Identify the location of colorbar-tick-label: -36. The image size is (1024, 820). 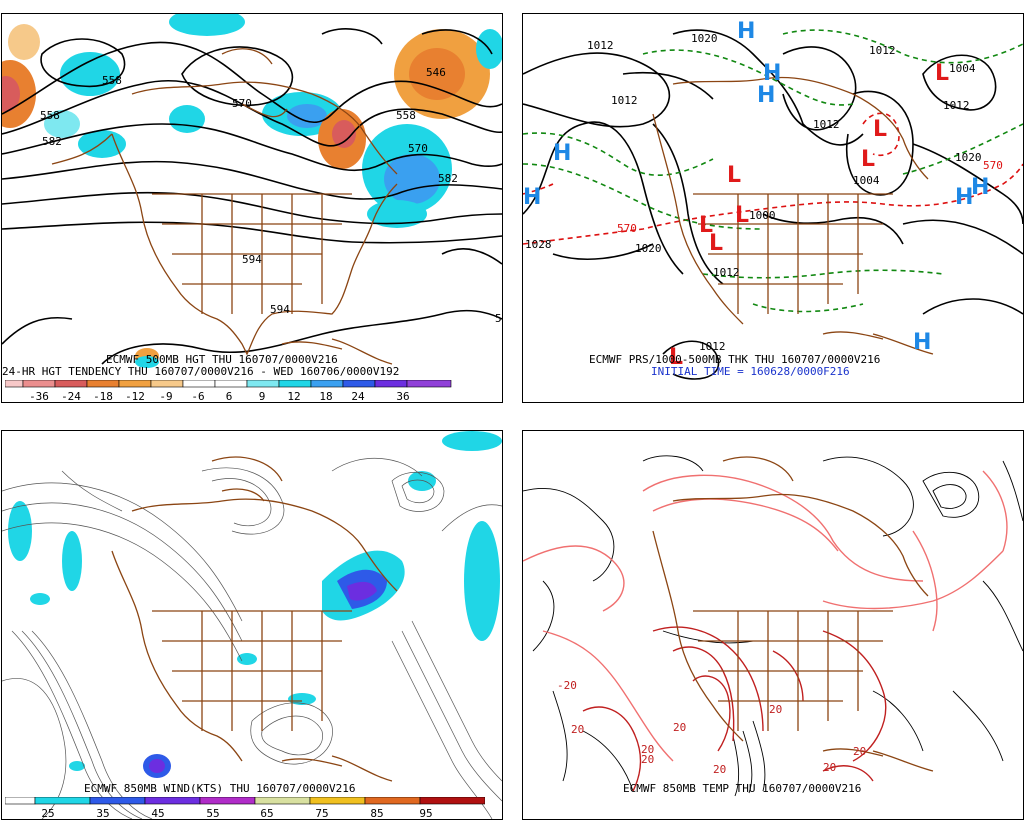
(39, 396).